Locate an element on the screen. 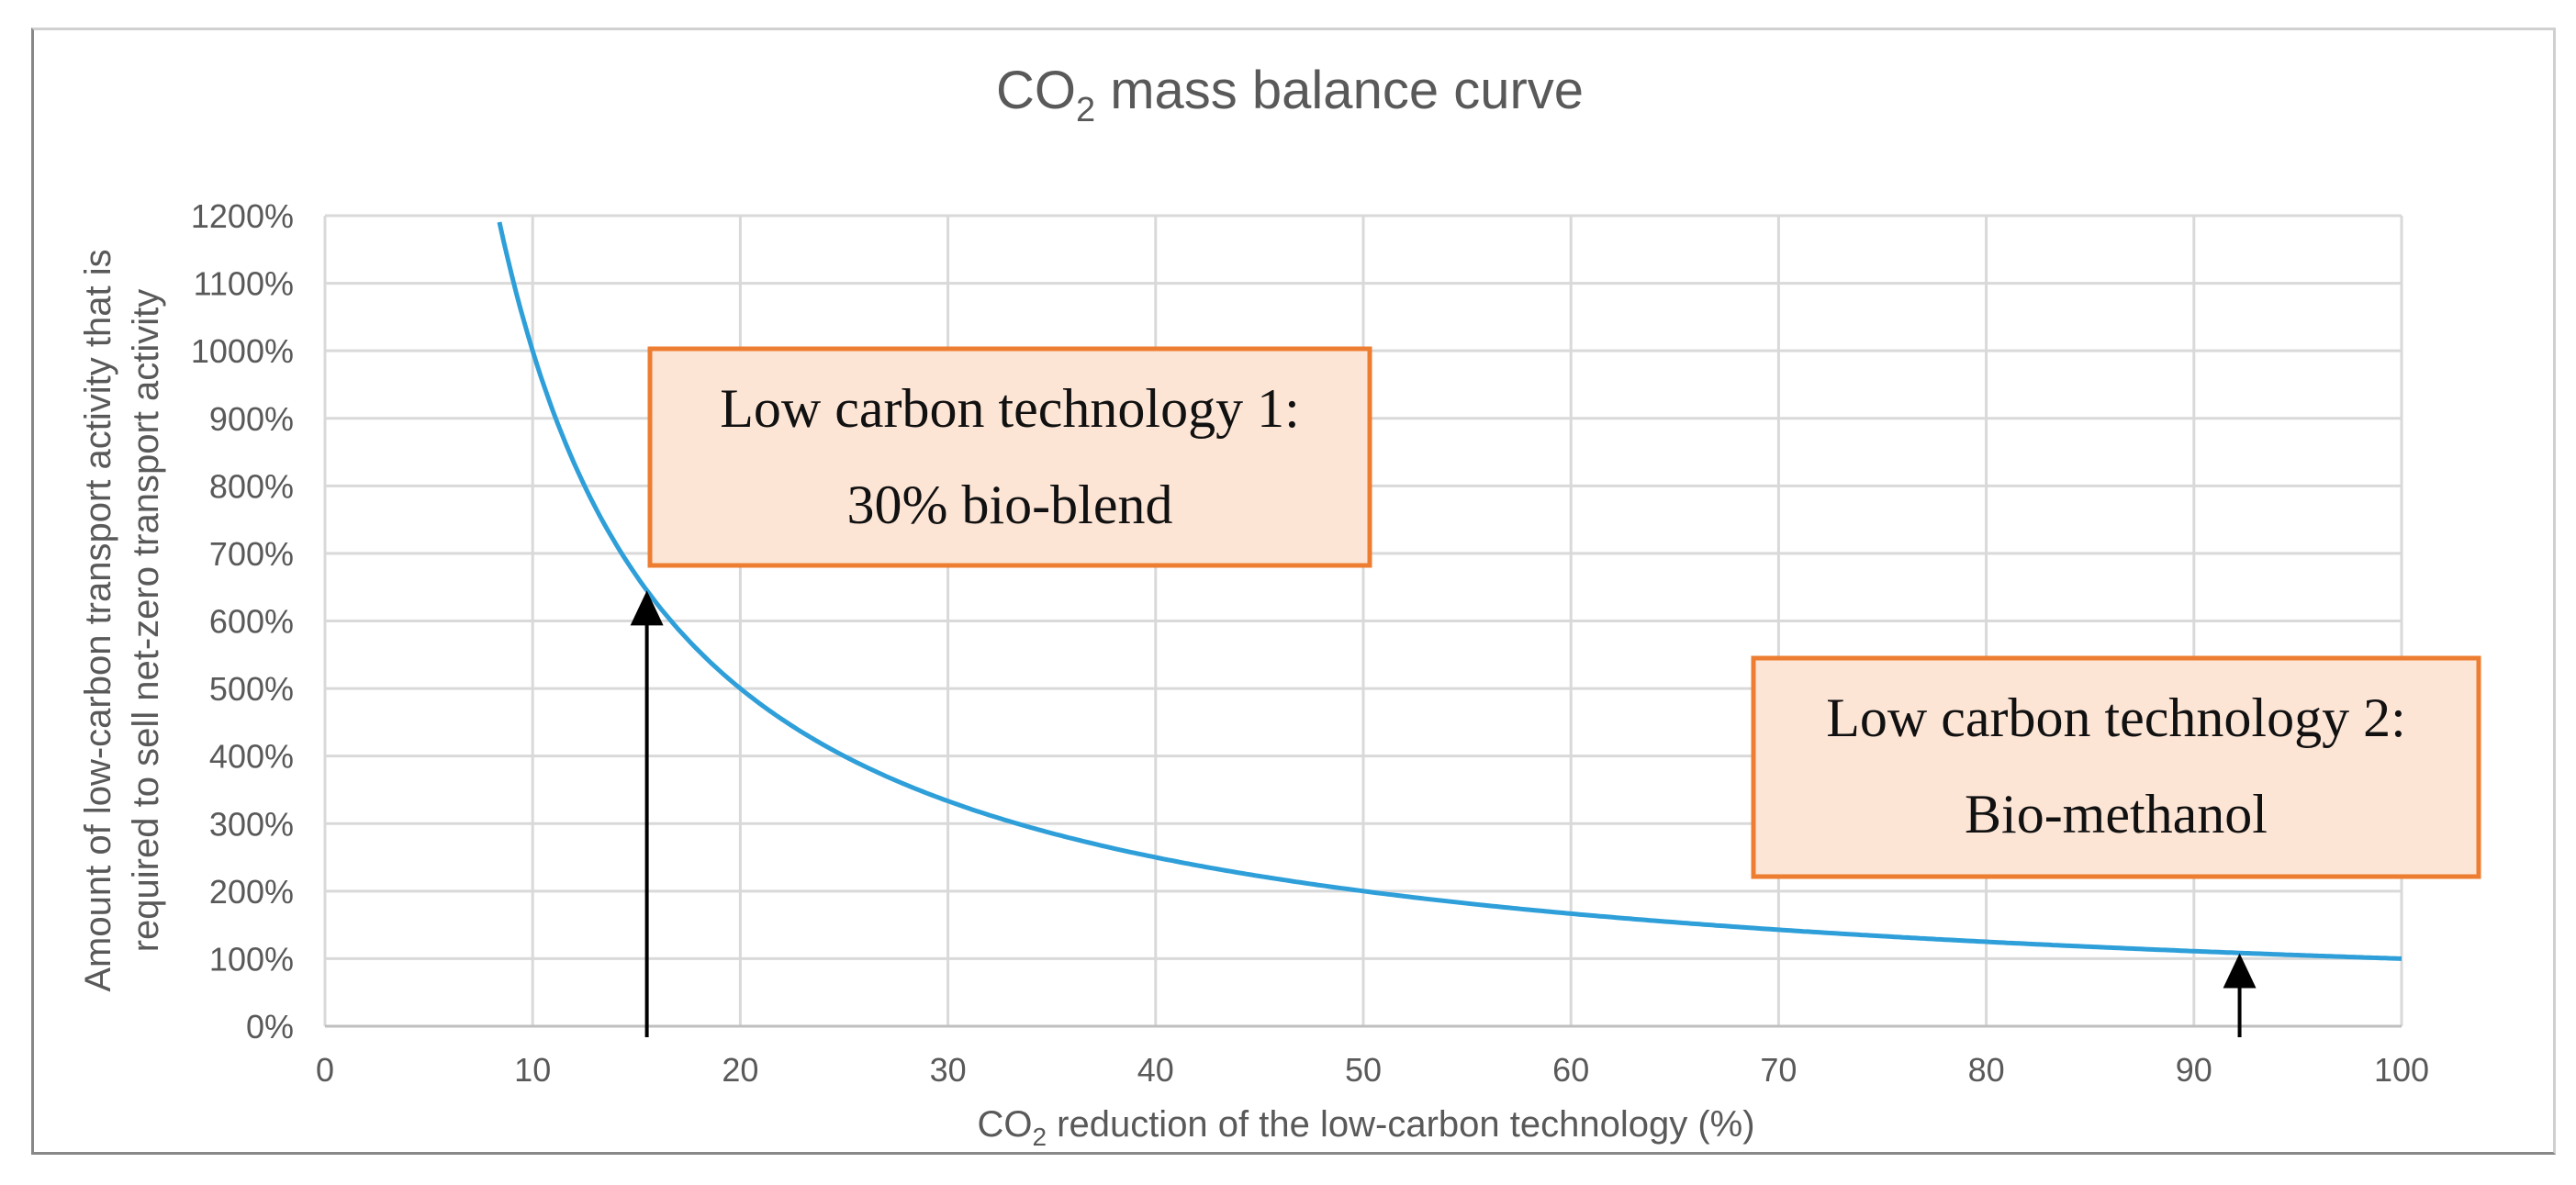 The width and height of the screenshot is (2576, 1185). x-tick-label: 0 is located at coordinates (325, 1070).